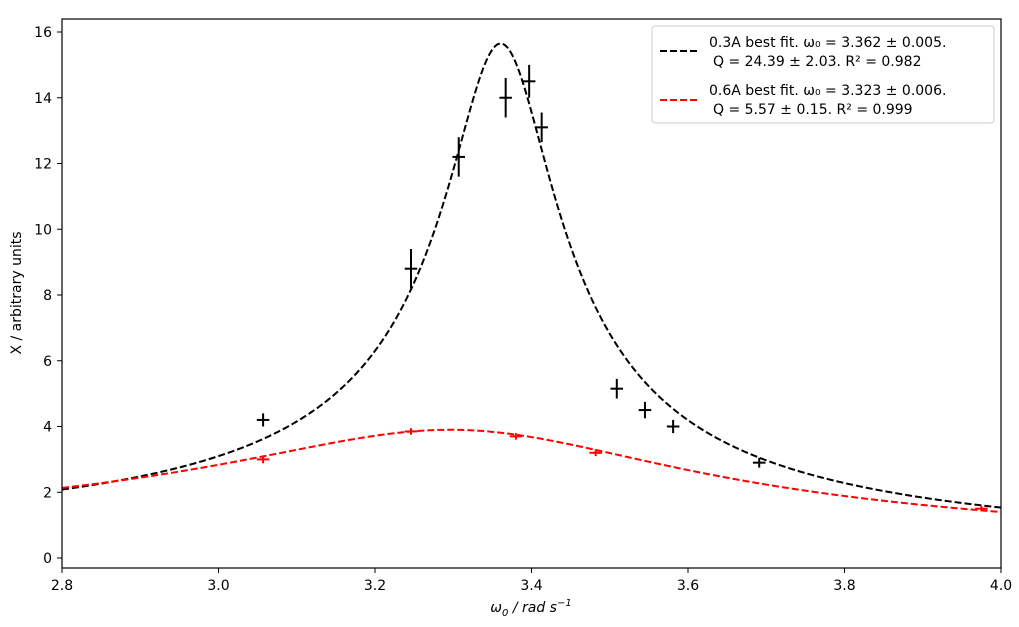 This screenshot has width=1019, height=627. What do you see at coordinates (17, 292) in the screenshot?
I see `y-axis-label: X / arbitrary units` at bounding box center [17, 292].